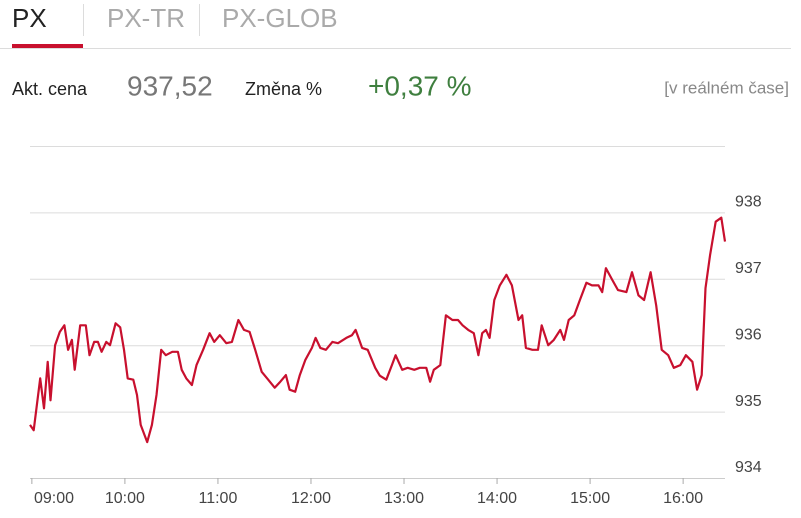 Image resolution: width=801 pixels, height=518 pixels. I want to click on realtime-note: [v reálném čase], so click(726, 87).